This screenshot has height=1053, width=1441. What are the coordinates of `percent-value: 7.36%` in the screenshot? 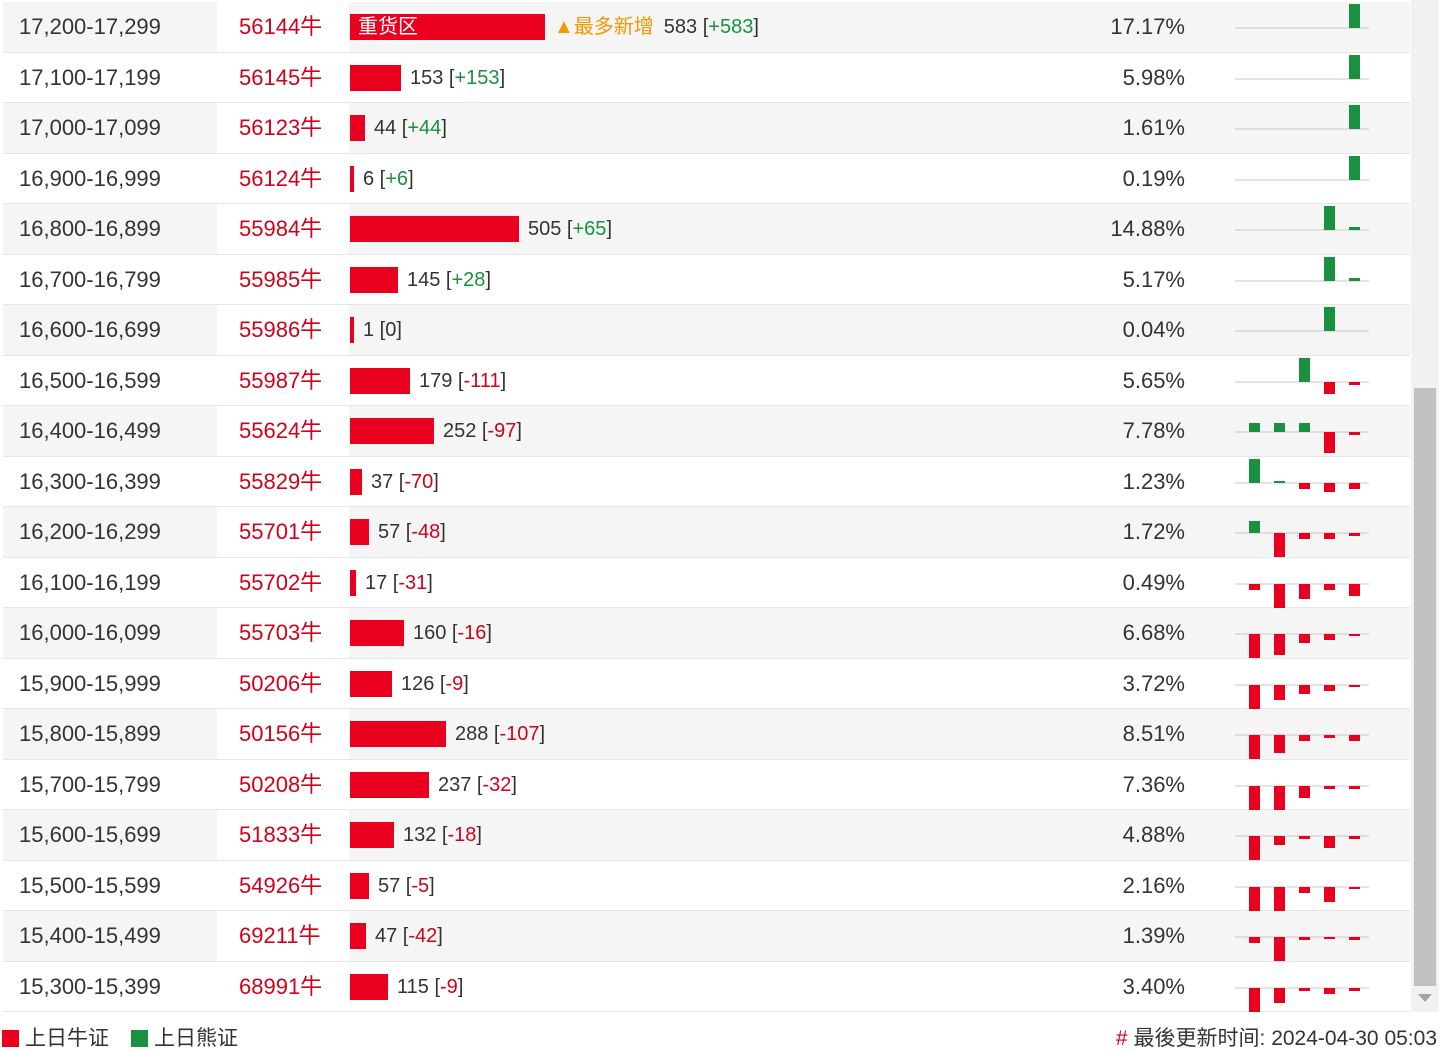 It's located at (1153, 784).